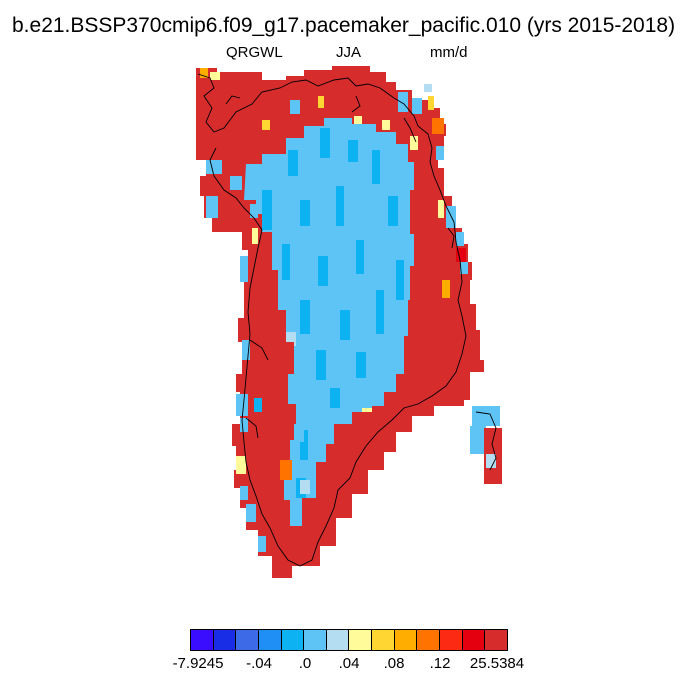  What do you see at coordinates (349, 52) in the screenshot?
I see `season-label: JJA` at bounding box center [349, 52].